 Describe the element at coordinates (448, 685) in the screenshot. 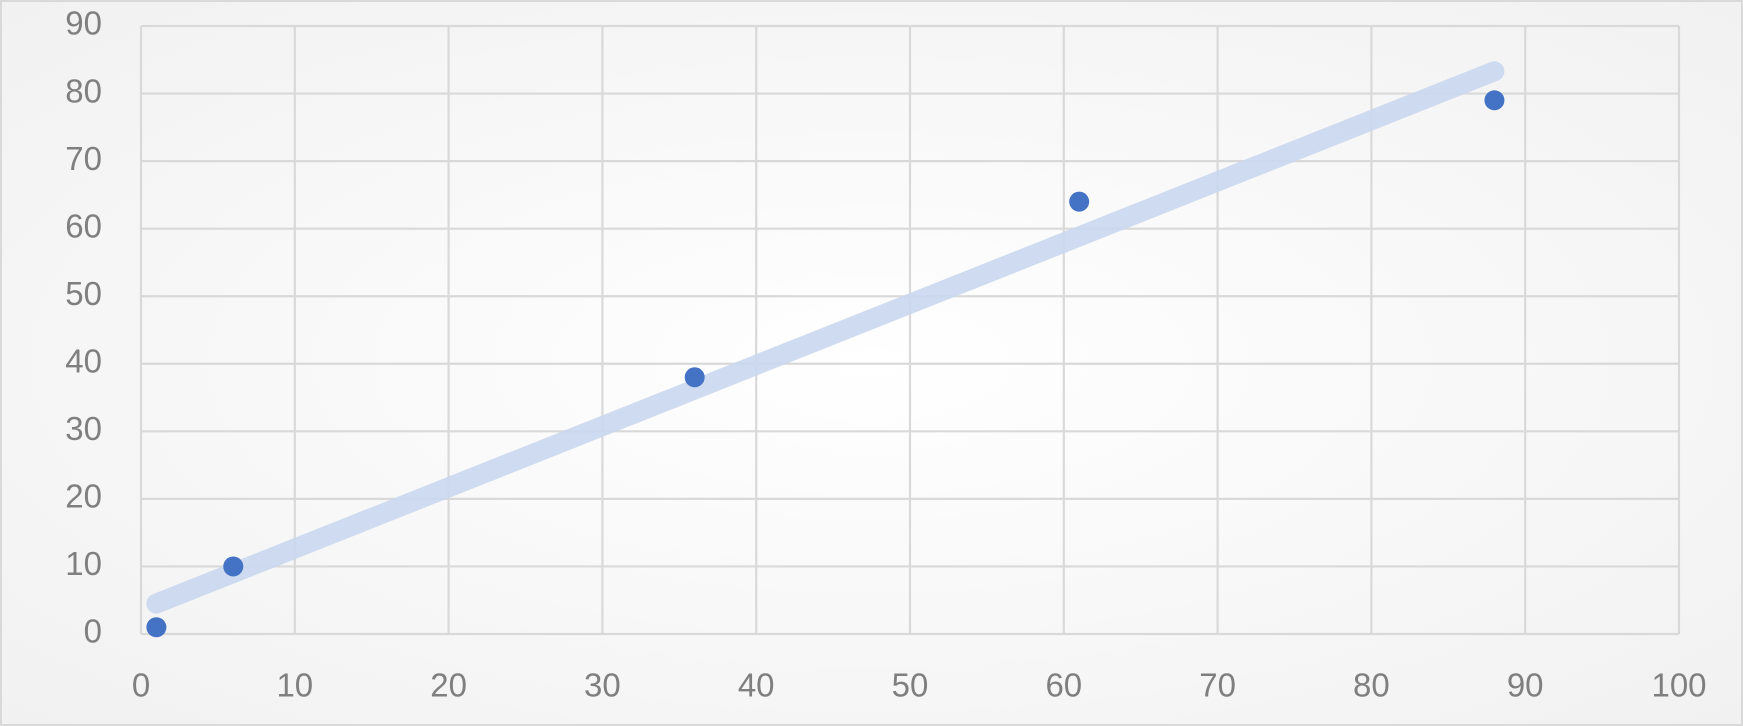

I see `x-tick-label: 20` at that location.